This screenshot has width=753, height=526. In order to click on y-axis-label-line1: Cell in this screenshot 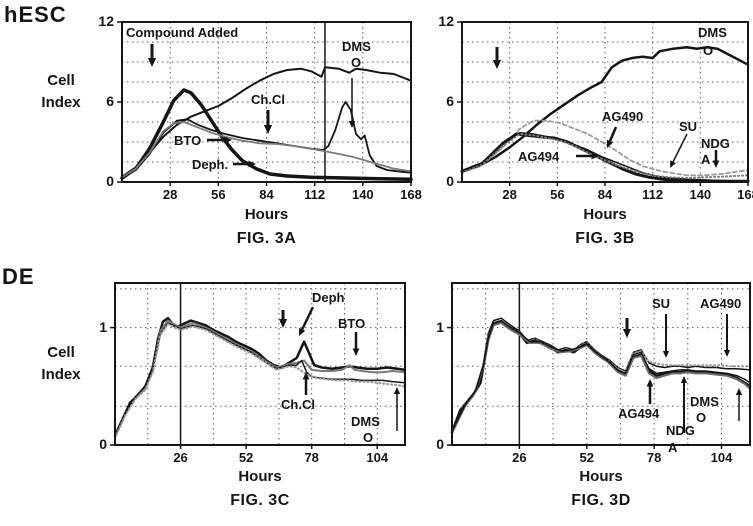, I will do `click(61, 80)`.